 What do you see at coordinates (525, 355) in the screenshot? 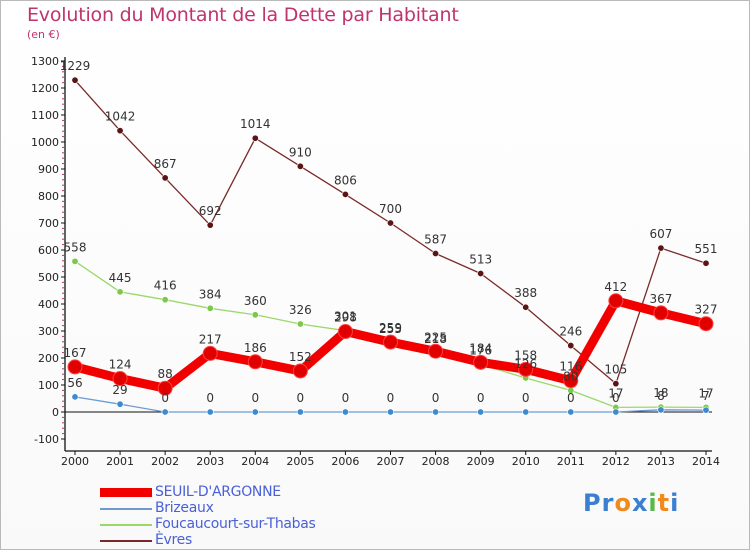
I see `data-label: 158` at bounding box center [525, 355].